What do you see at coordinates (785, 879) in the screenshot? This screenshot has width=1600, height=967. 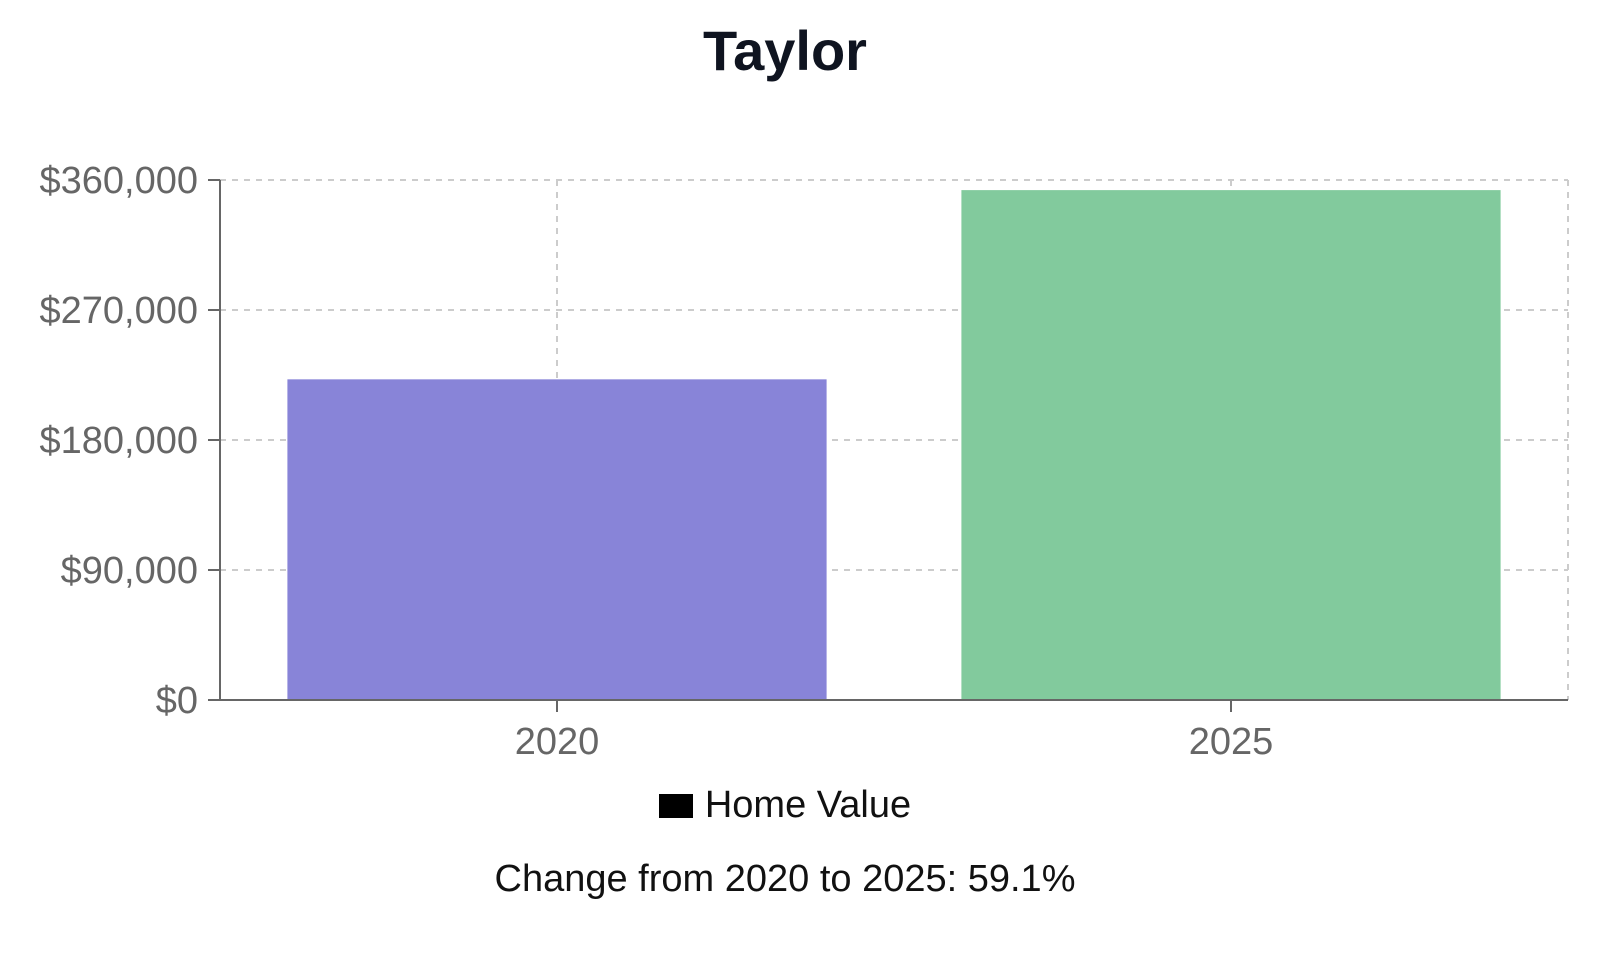 I see `change-summary: Change from 2020 to 2025: 59.1%` at bounding box center [785, 879].